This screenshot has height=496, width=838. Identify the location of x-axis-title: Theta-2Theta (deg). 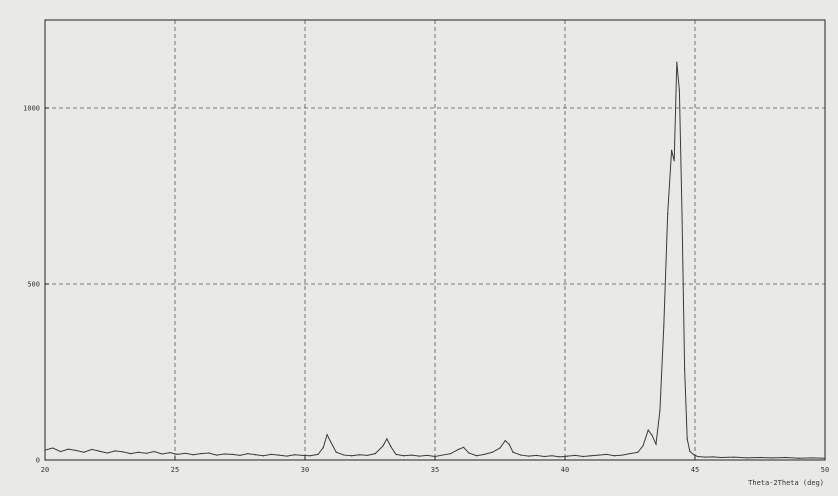
(786, 483).